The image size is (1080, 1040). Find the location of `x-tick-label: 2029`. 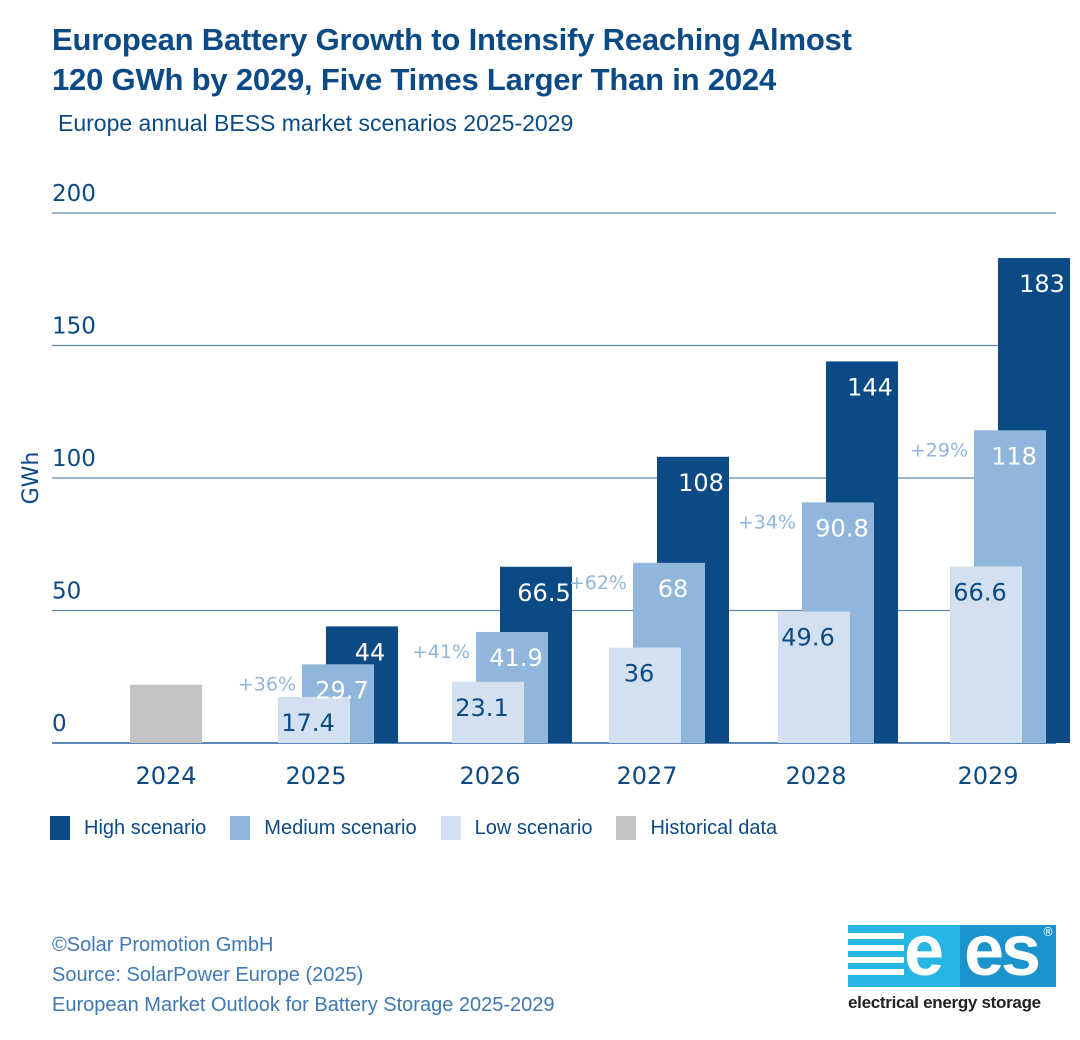

x-tick-label: 2029 is located at coordinates (987, 776).